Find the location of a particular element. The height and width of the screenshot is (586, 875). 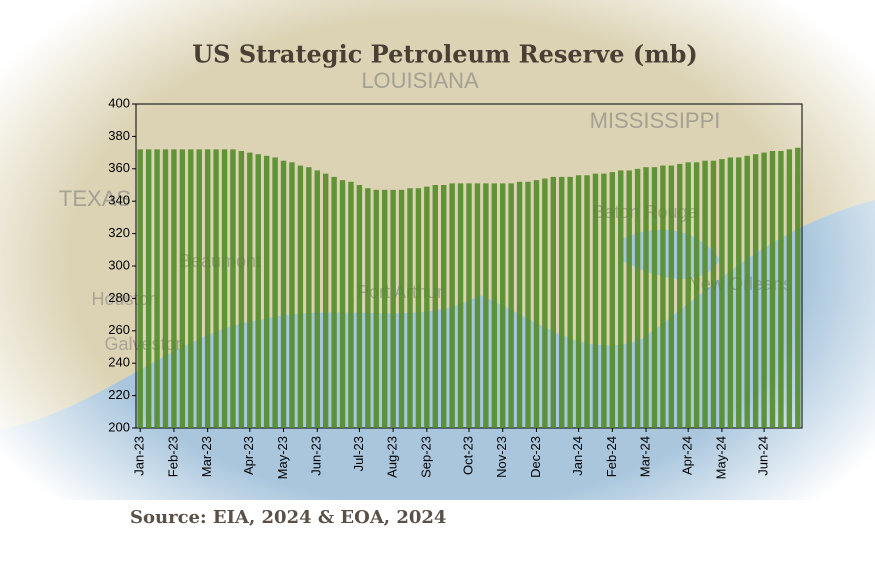

x-tick-label: Oct-23 is located at coordinates (467, 455).